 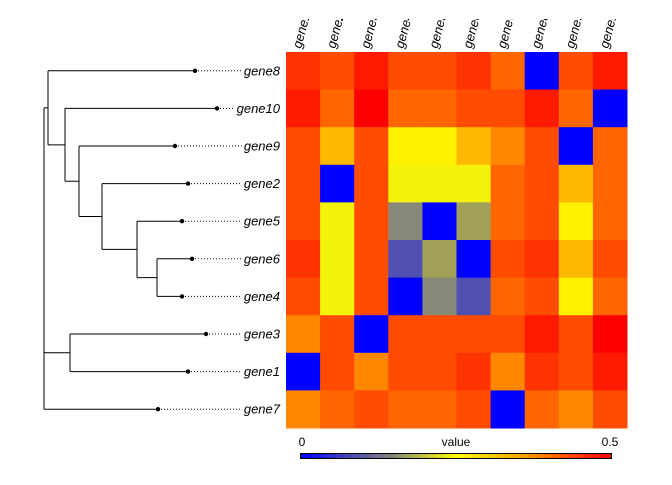 I want to click on colorbar-min-label: 0, so click(x=302, y=442).